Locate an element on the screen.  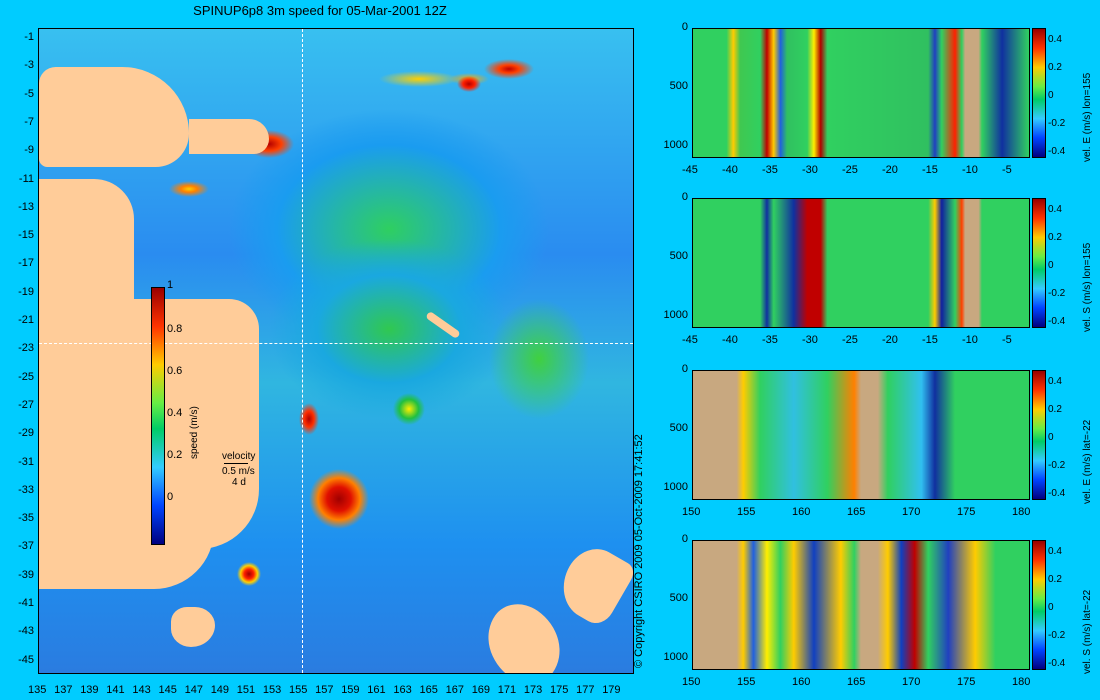
lat-tick-label: -17 is located at coordinates (26, 263).